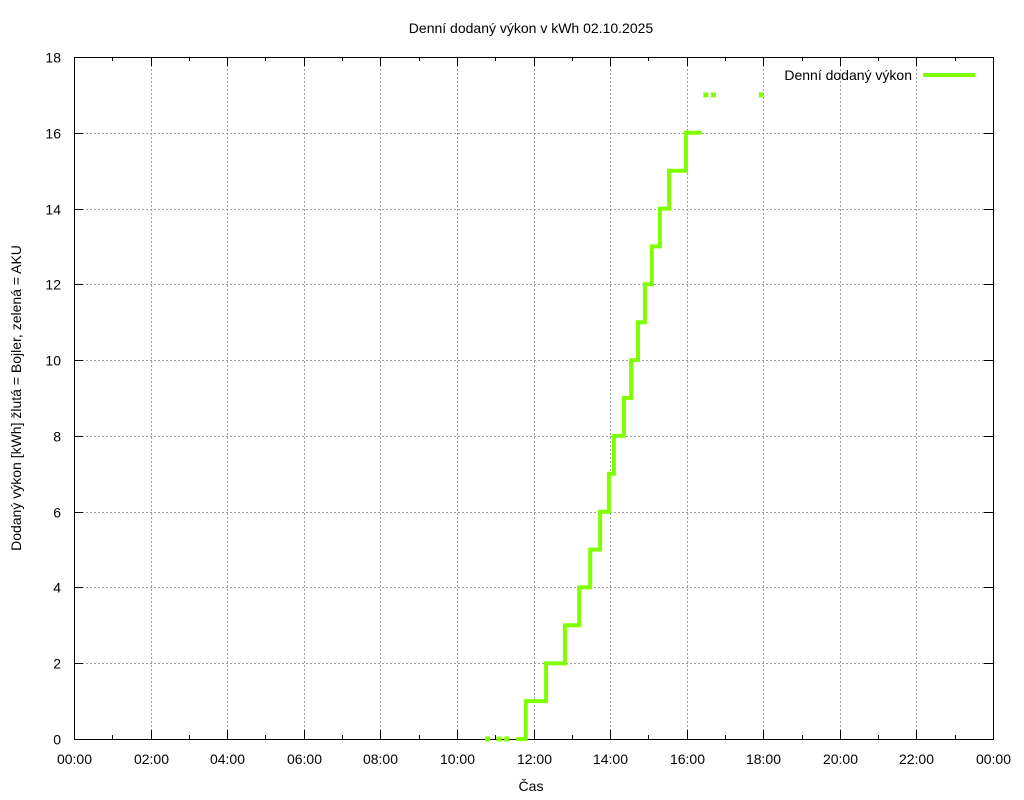 This screenshot has height=800, width=1024. I want to click on x-tick-label: 02:00, so click(151, 759).